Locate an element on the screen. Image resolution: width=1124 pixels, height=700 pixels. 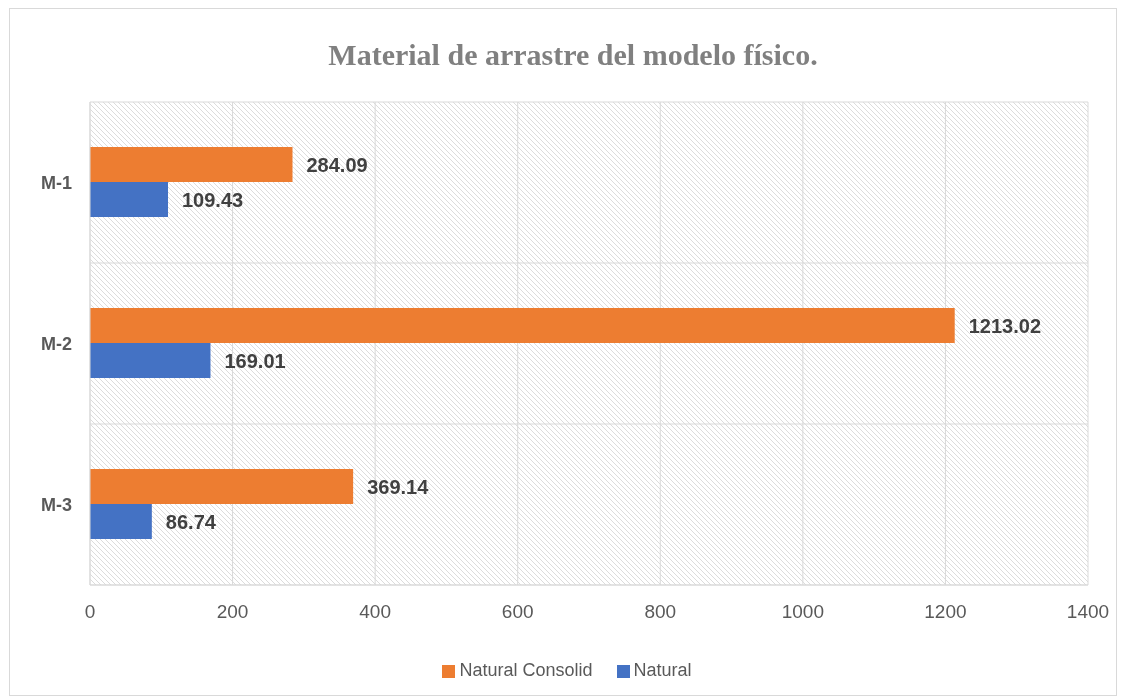
chart-title: Material de arrastre del modelo físico. is located at coordinates (573, 55).